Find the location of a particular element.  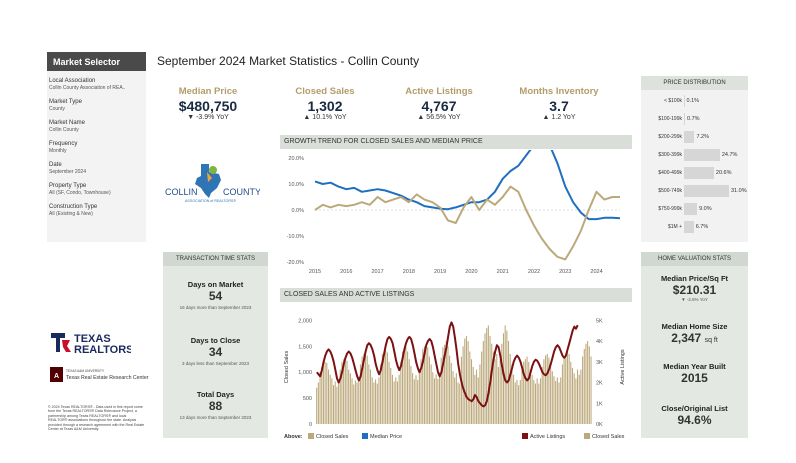

stat-value: 34 is located at coordinates (215, 352).